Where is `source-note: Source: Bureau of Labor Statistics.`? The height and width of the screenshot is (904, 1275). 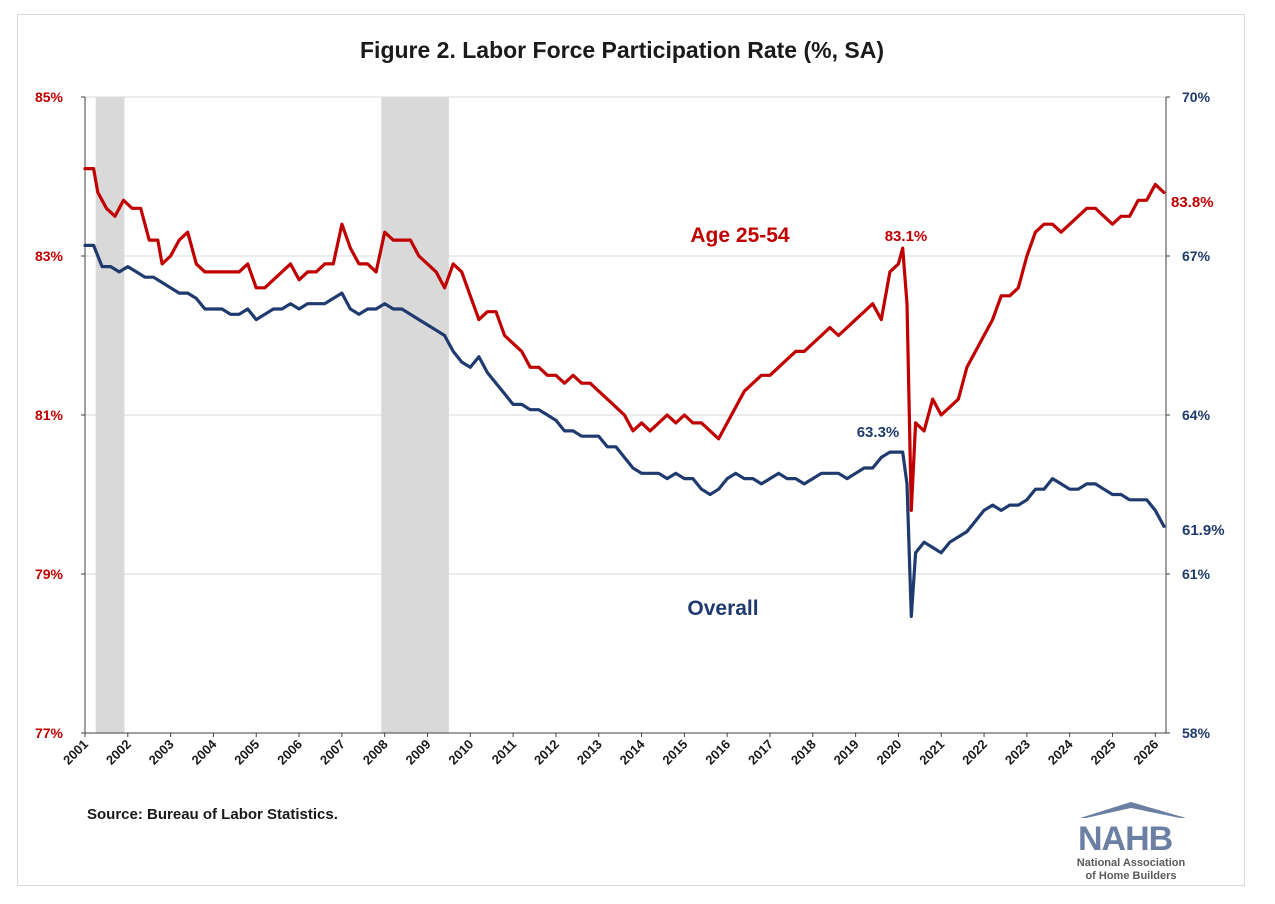
source-note: Source: Bureau of Labor Statistics. is located at coordinates (212, 814).